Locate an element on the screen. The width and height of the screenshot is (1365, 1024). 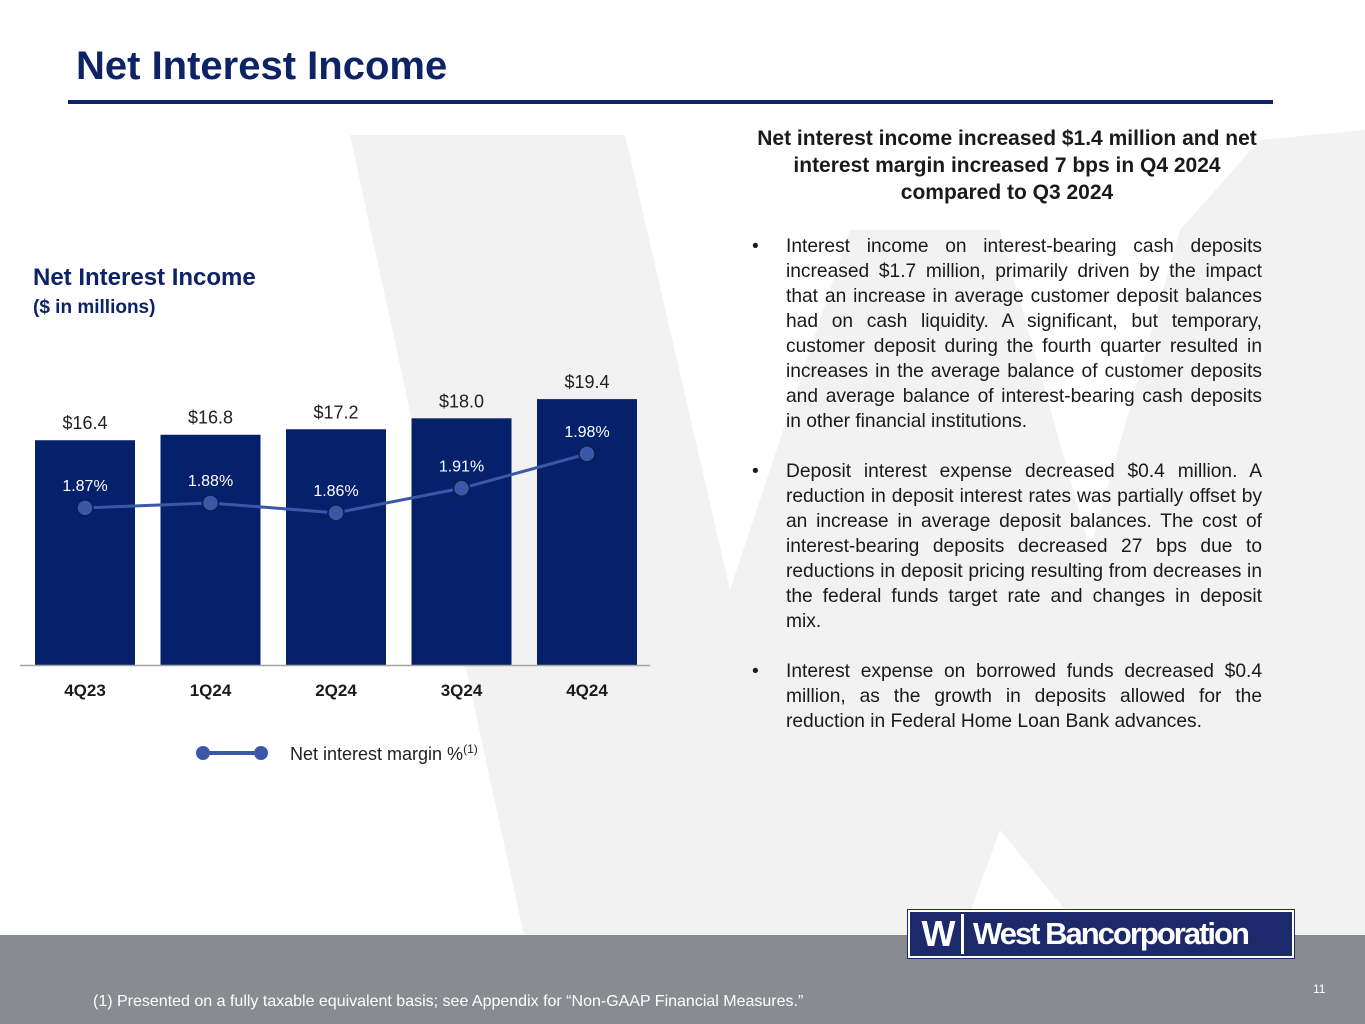
page-title: Net Interest Income is located at coordinates (262, 66).